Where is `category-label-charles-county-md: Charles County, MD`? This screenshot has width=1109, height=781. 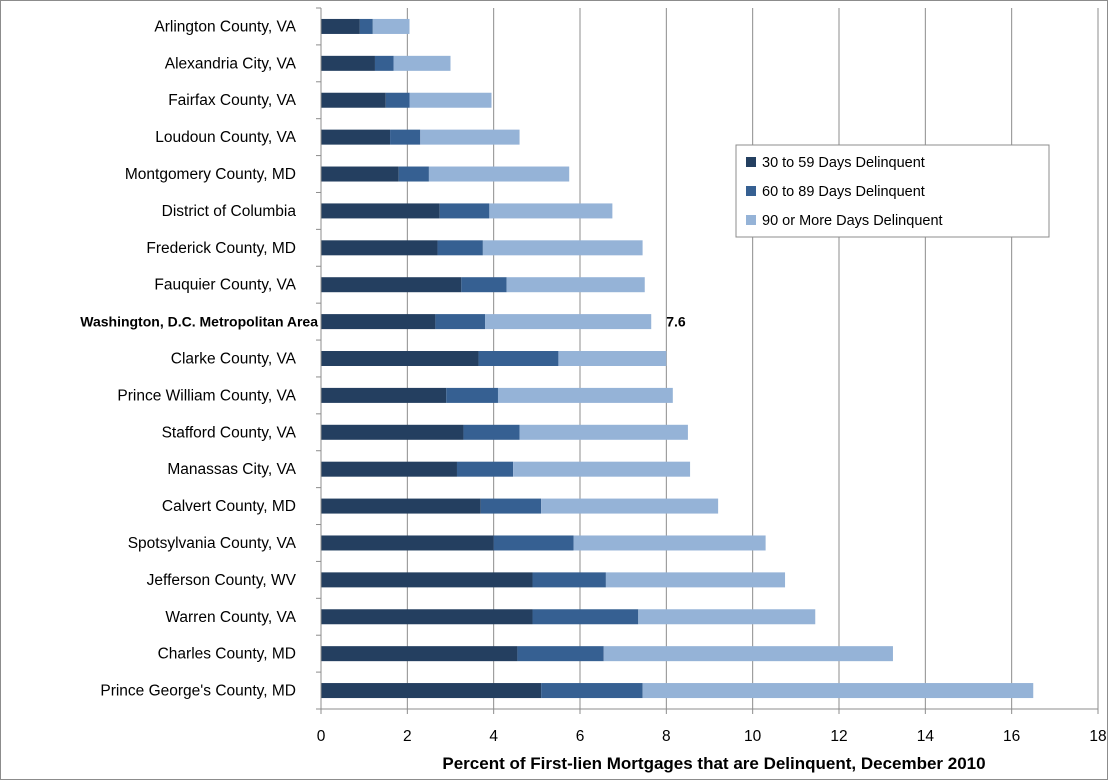
category-label-charles-county-md: Charles County, MD is located at coordinates (227, 654).